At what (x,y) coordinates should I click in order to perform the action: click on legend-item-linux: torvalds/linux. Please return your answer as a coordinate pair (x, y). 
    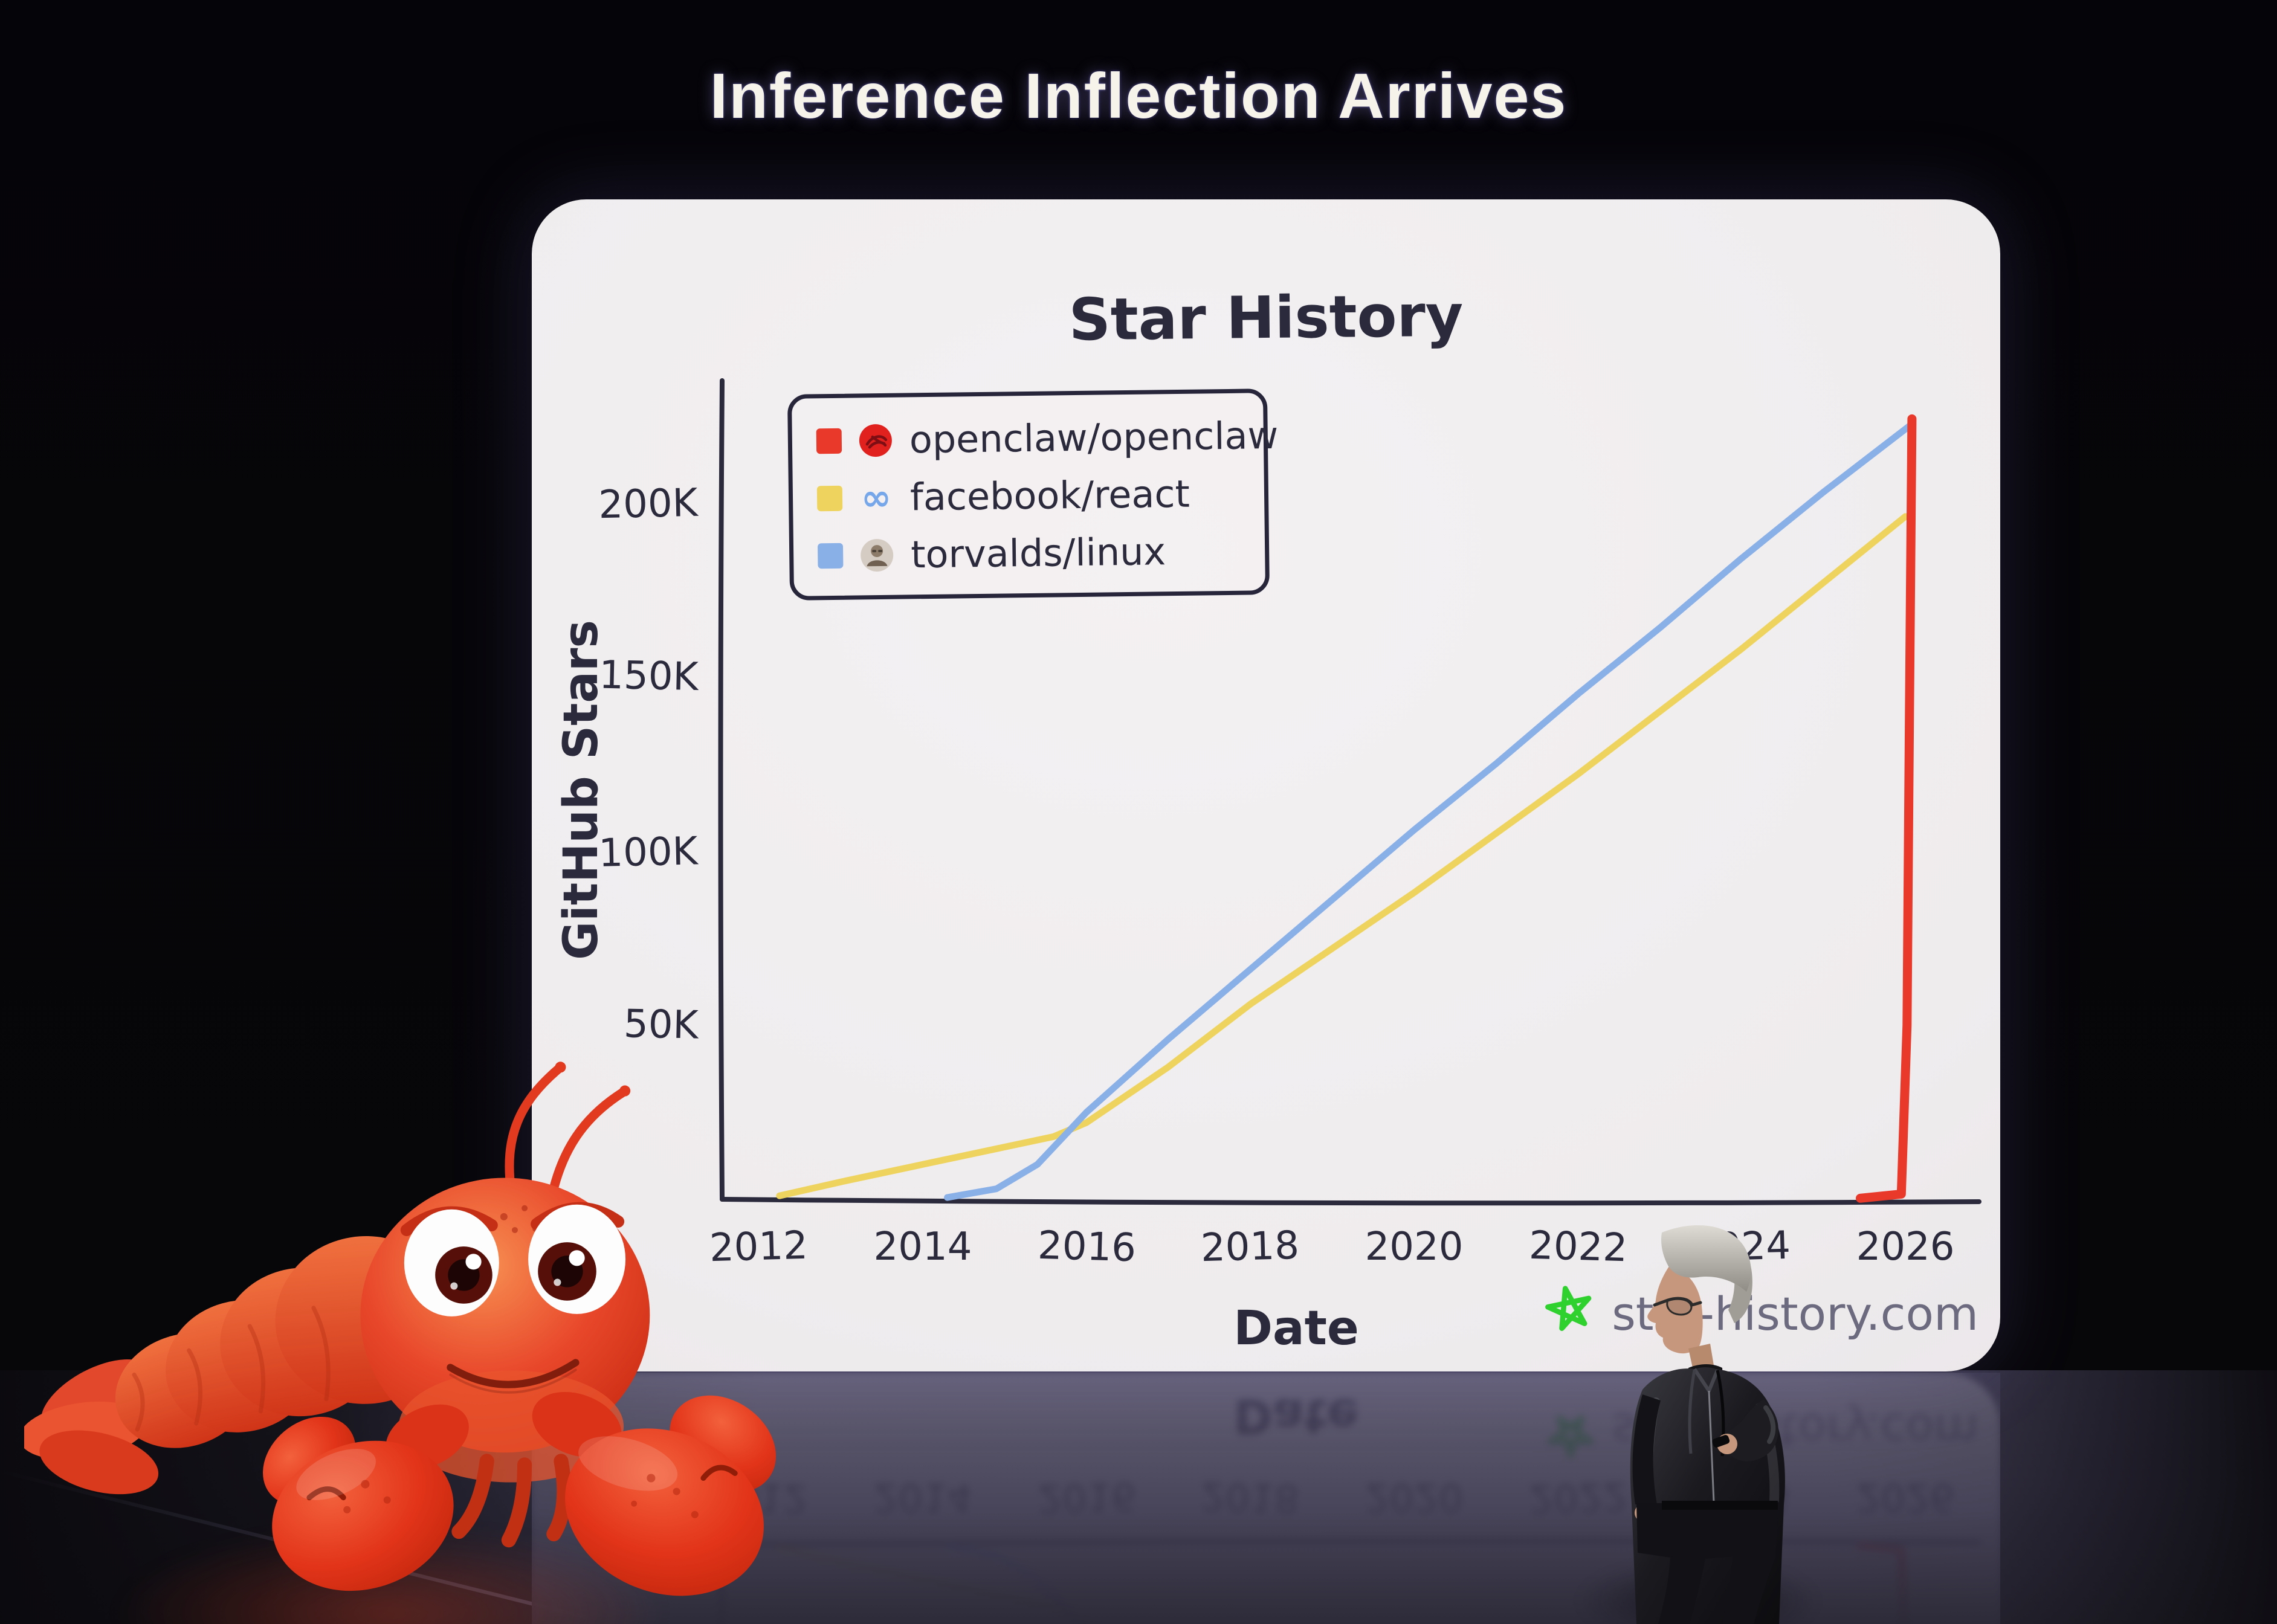
    Looking at the image, I should click on (1029, 553).